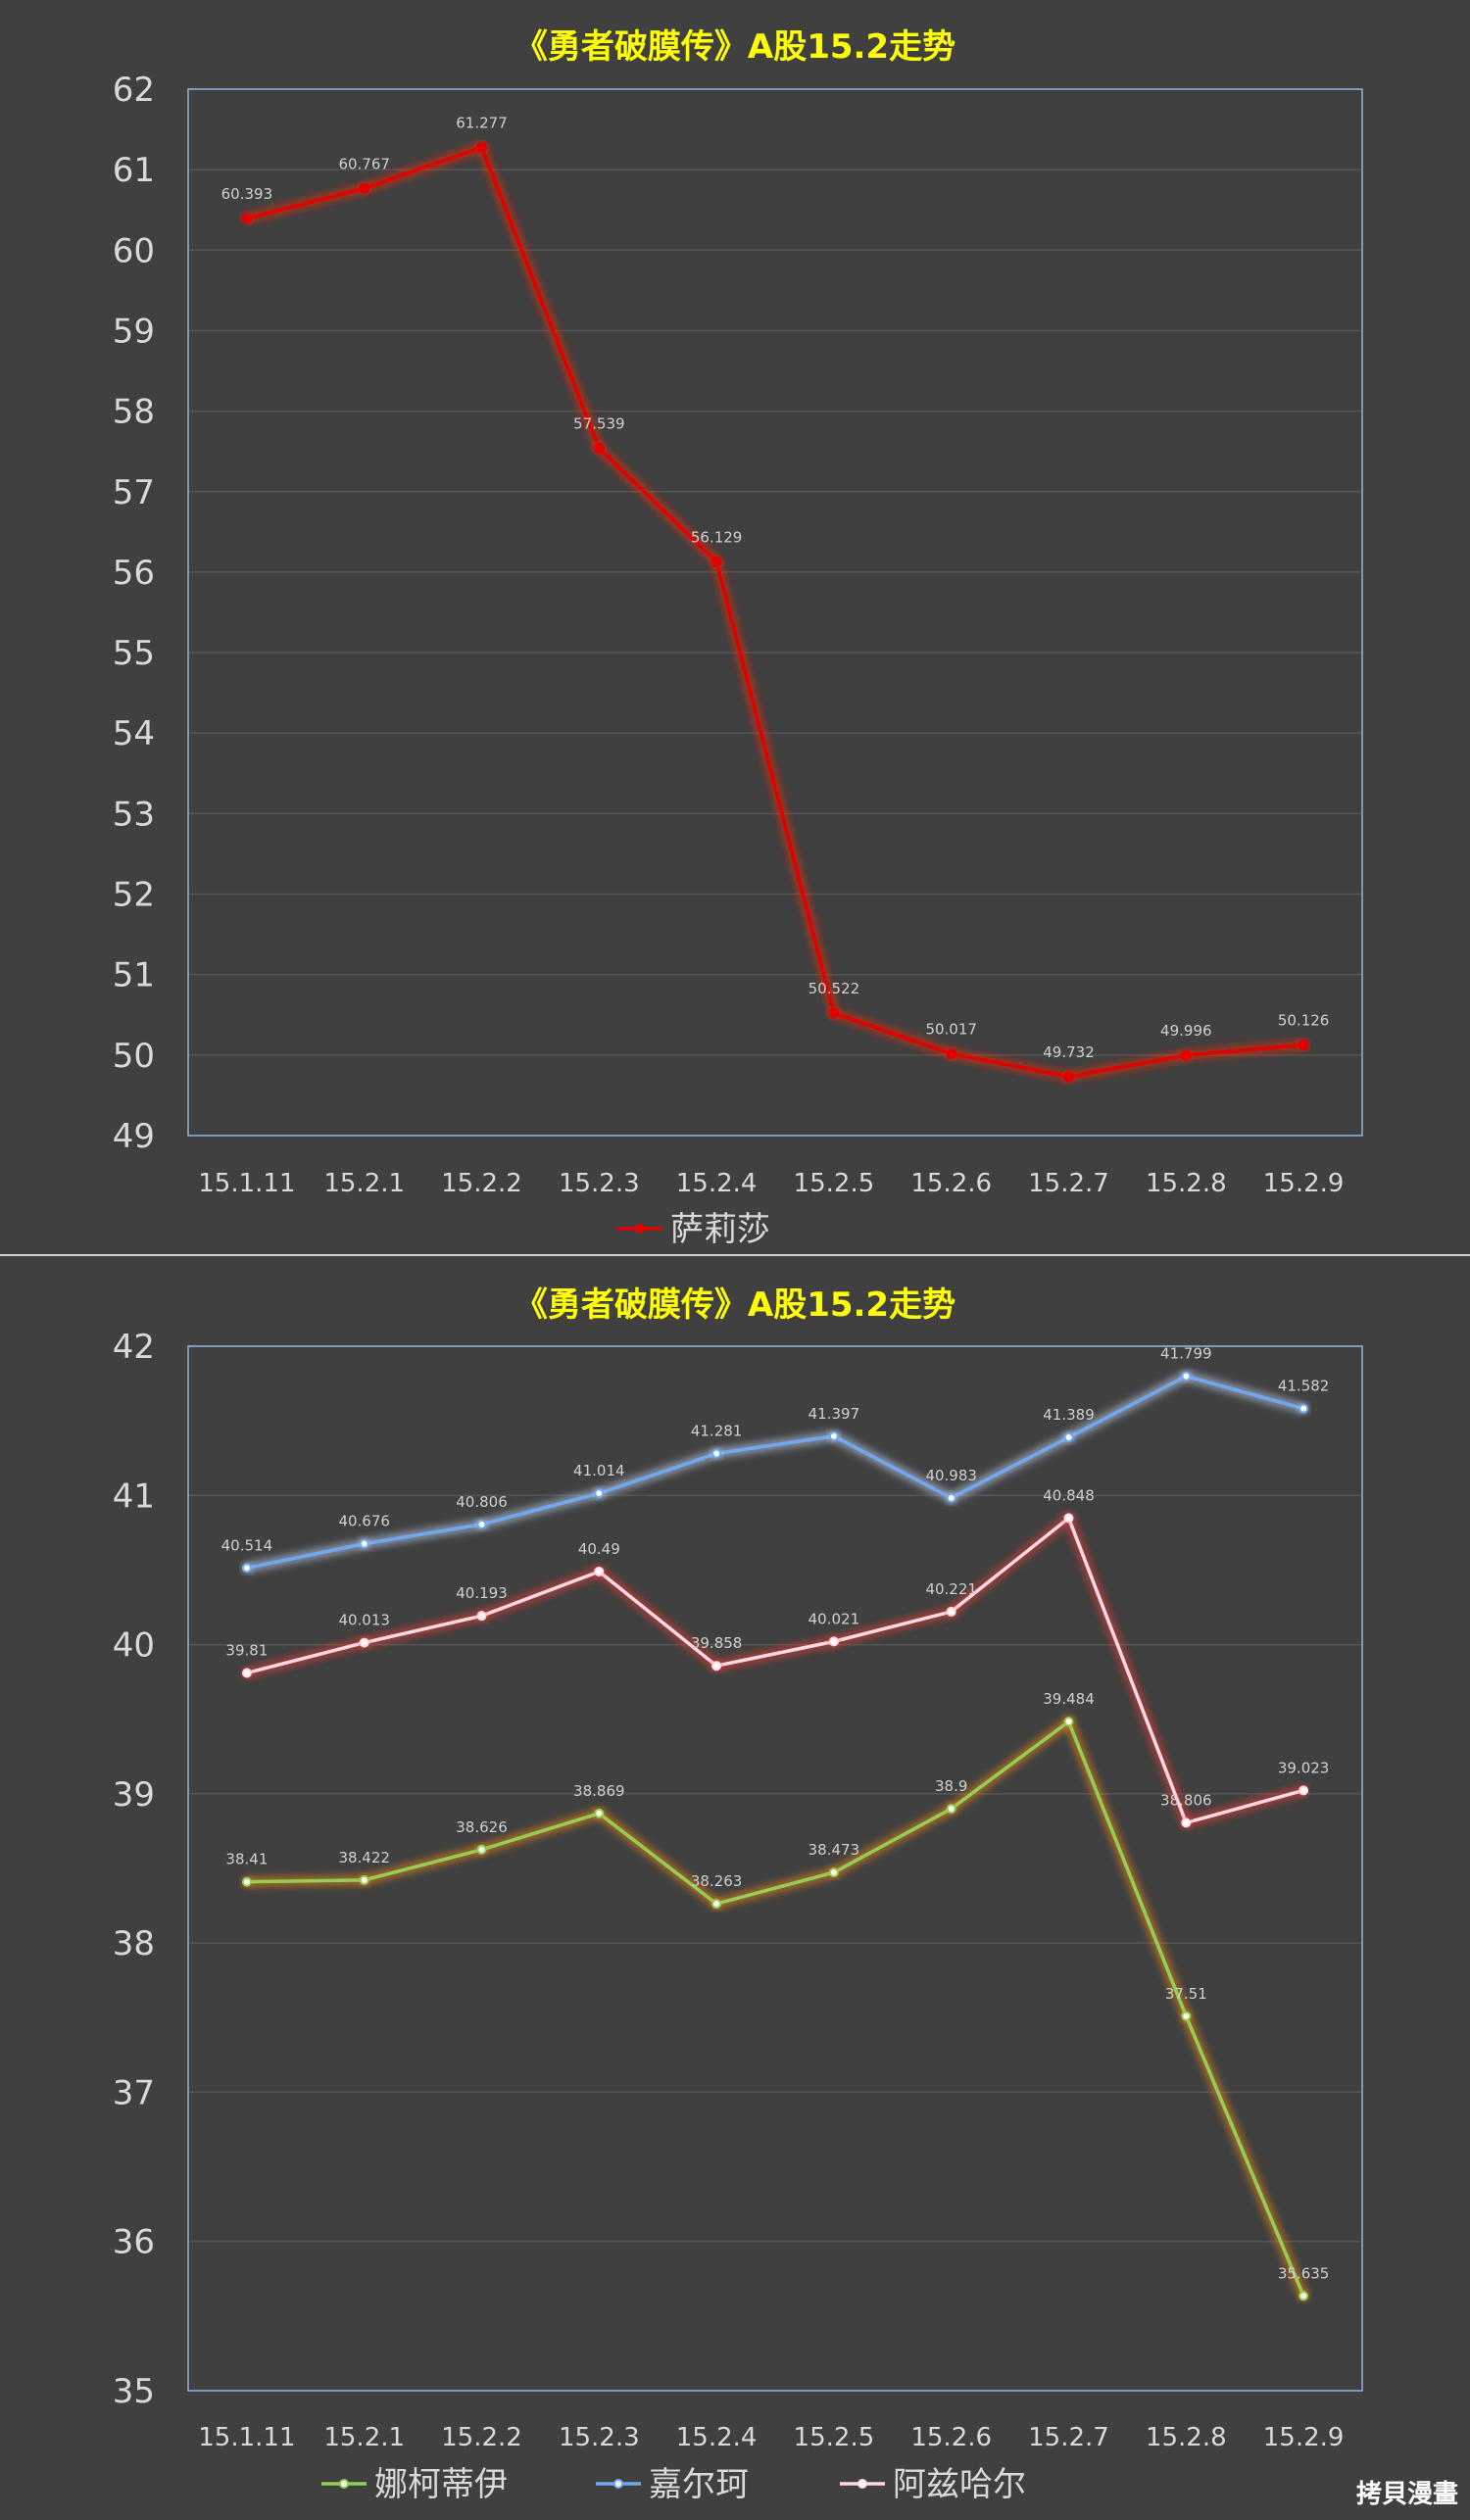  What do you see at coordinates (134, 975) in the screenshot?
I see `y-tick-label: 51` at bounding box center [134, 975].